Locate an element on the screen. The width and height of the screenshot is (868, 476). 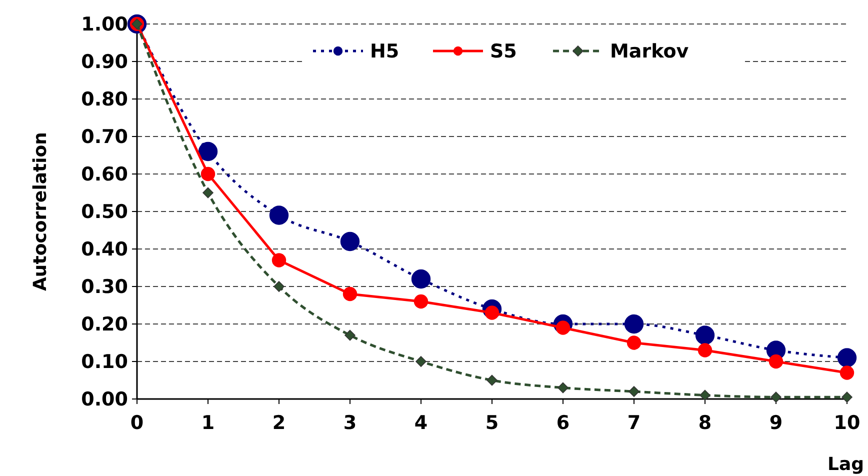
y-tick-label: 1.00 is located at coordinates (104, 25).